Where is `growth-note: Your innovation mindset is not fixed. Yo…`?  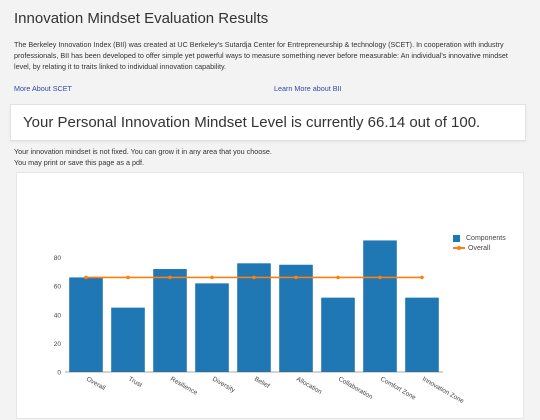 growth-note: Your innovation mindset is not fixed. Yo… is located at coordinates (143, 151).